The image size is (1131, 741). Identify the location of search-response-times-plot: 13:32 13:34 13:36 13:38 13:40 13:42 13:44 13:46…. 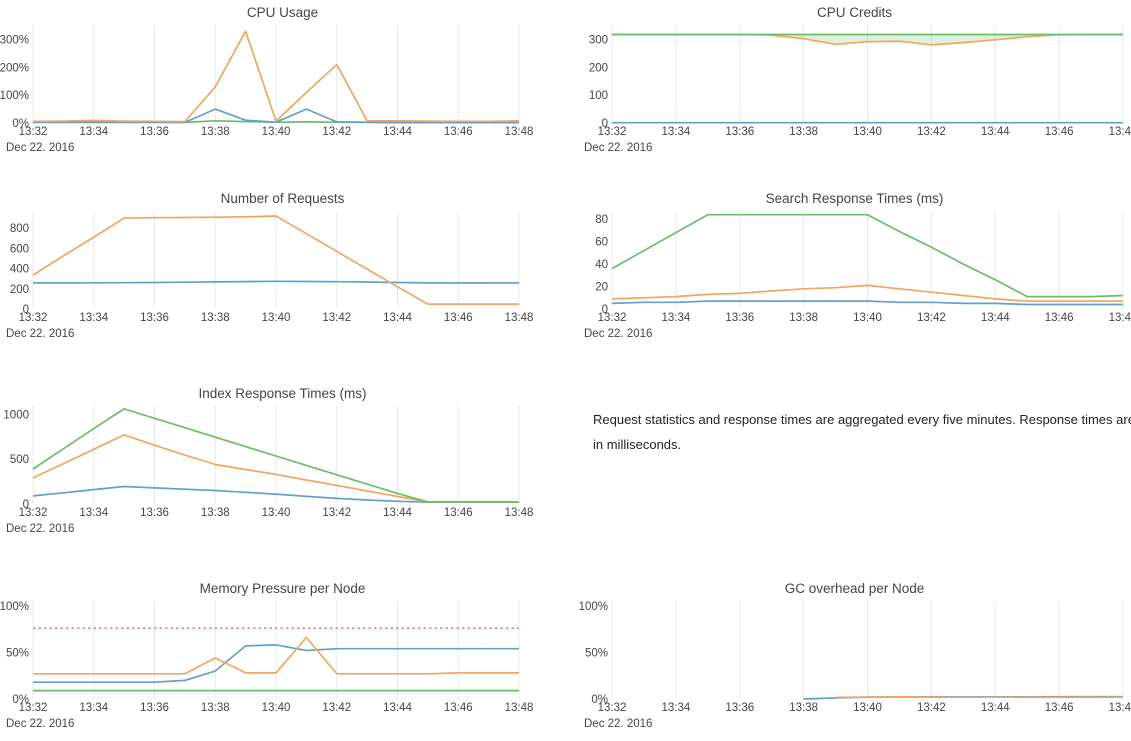
(854, 274).